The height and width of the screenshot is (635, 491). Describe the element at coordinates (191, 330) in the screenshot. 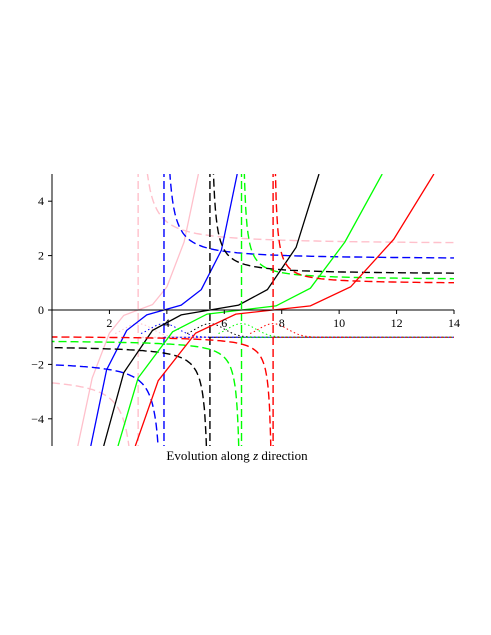

I see `series-2-dotted-bump` at that location.